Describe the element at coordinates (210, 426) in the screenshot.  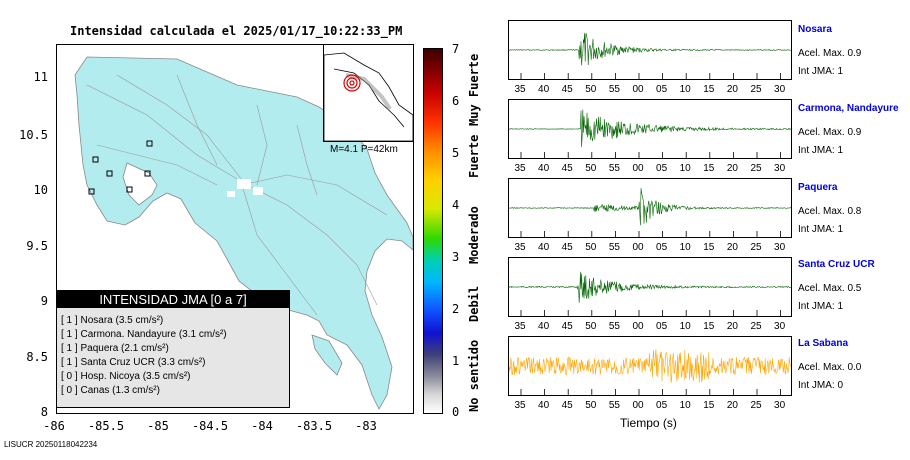
I see `map-x-tick: -84.5` at that location.